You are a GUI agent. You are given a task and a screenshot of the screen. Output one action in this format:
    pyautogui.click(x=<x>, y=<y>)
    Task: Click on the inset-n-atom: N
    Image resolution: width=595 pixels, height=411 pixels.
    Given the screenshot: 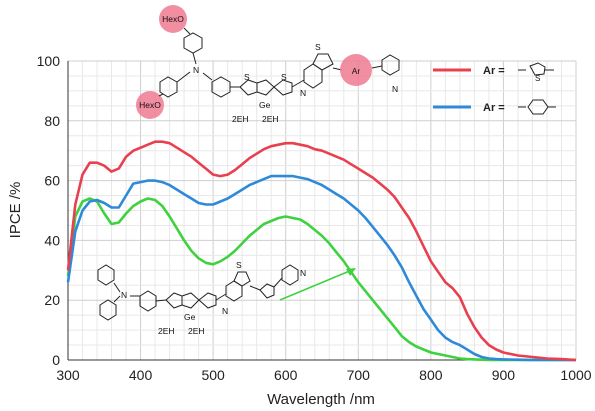 What is the action you would take?
    pyautogui.click(x=124, y=295)
    